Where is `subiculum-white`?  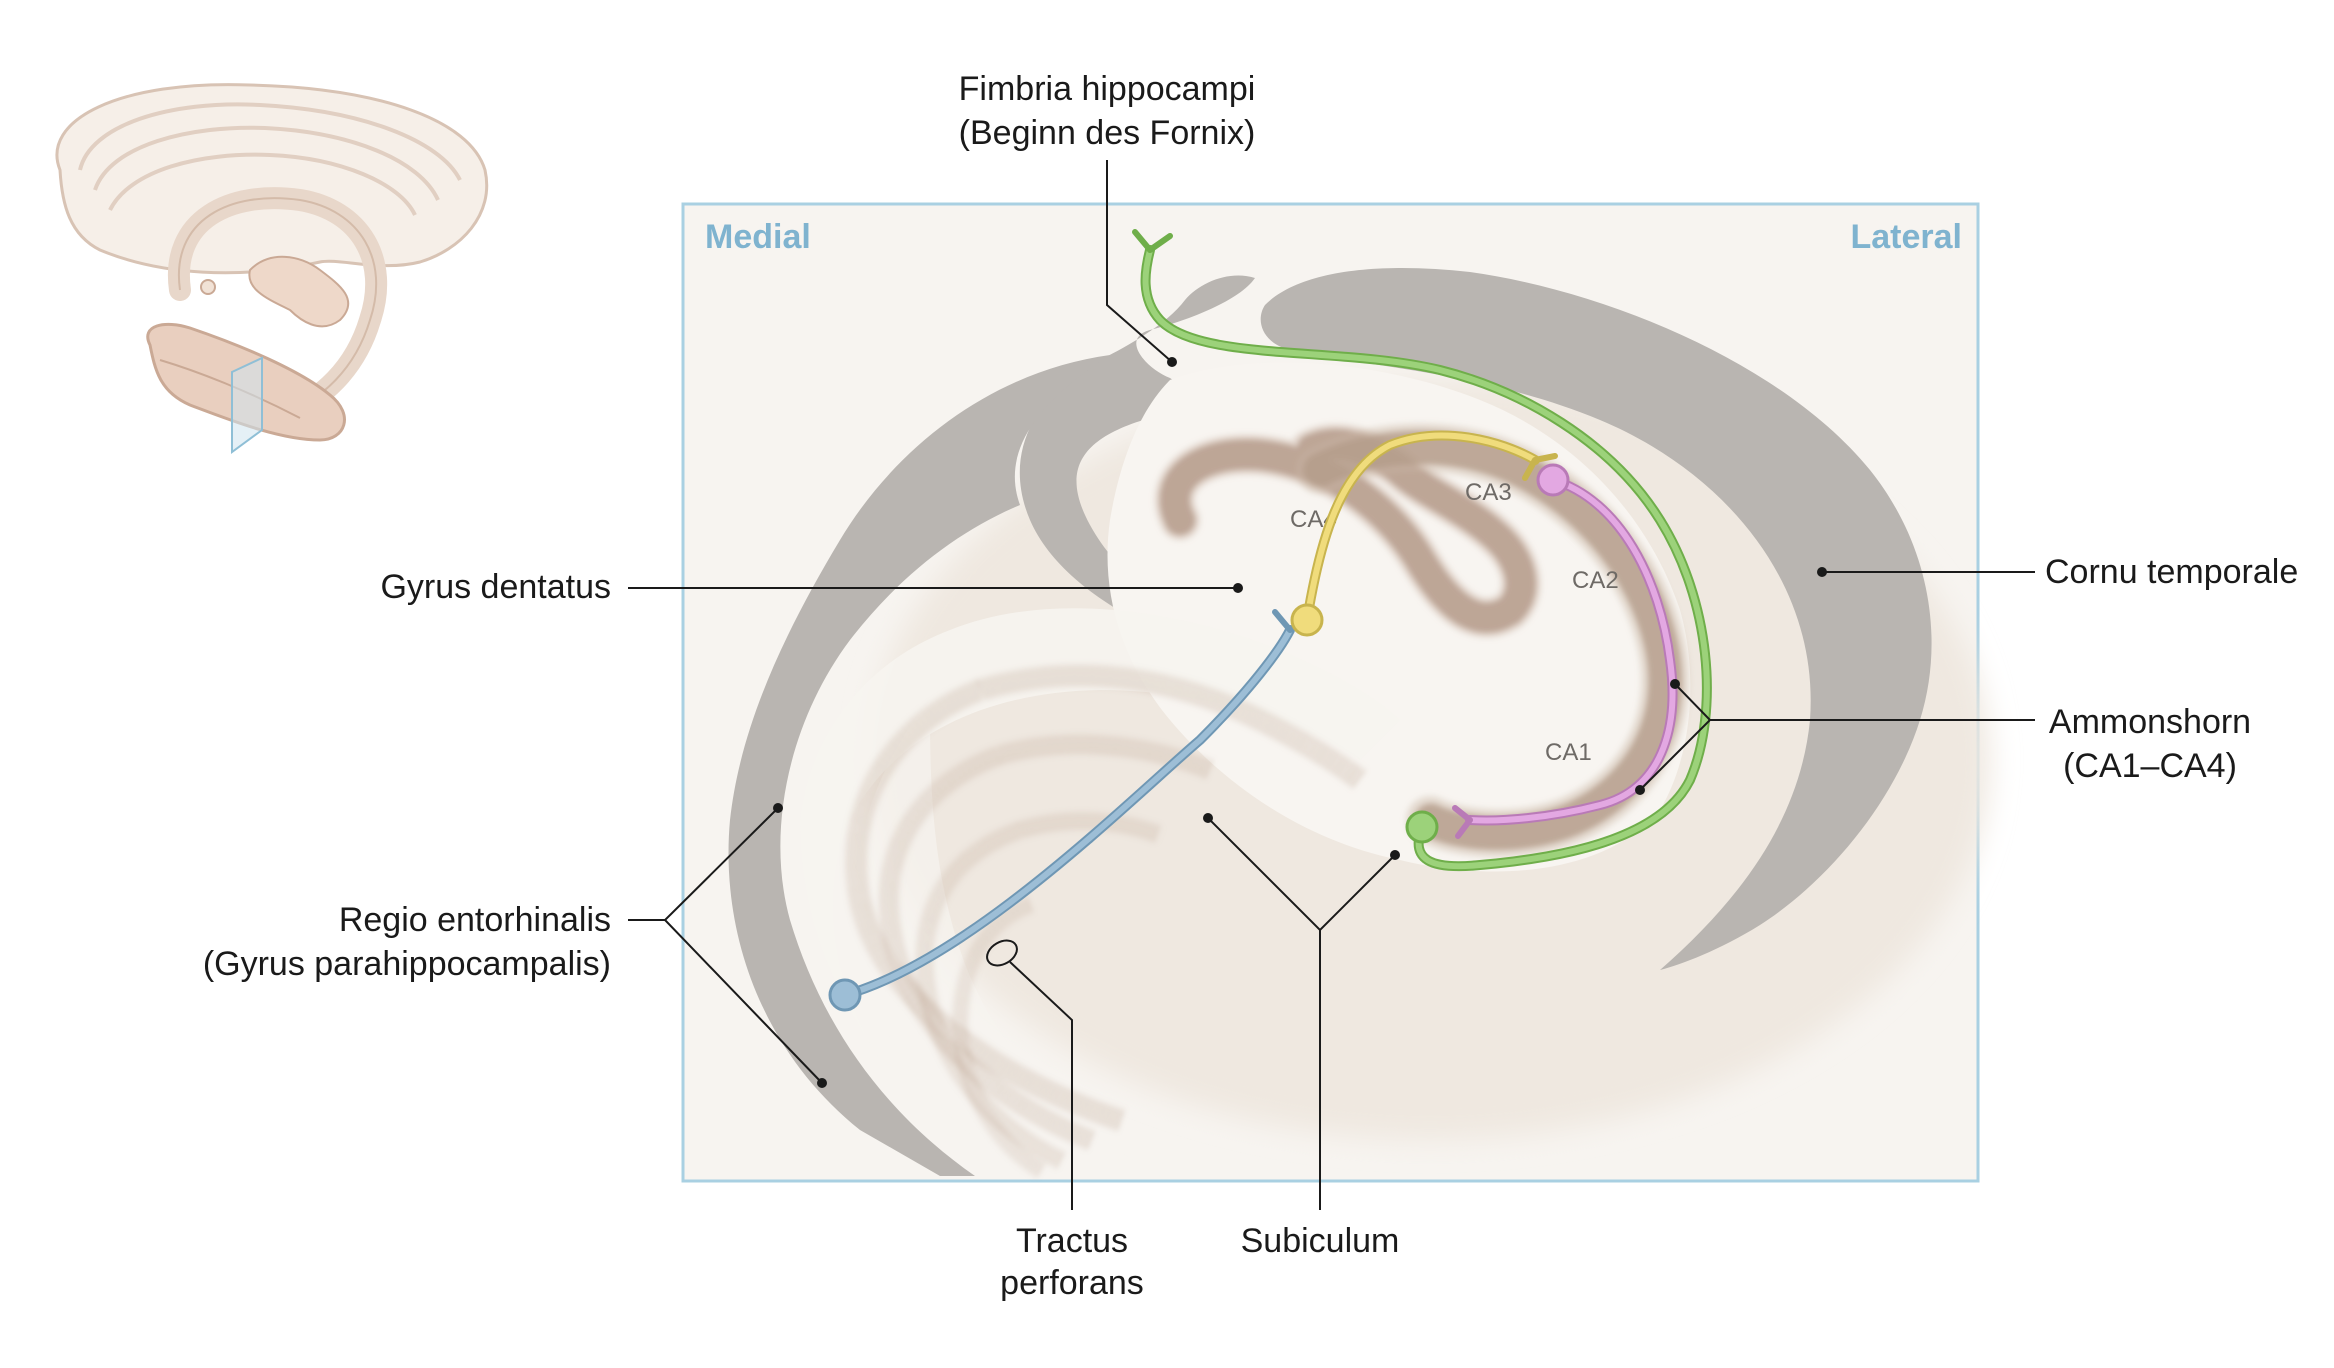
subiculum-white is located at coordinates (1100, 834).